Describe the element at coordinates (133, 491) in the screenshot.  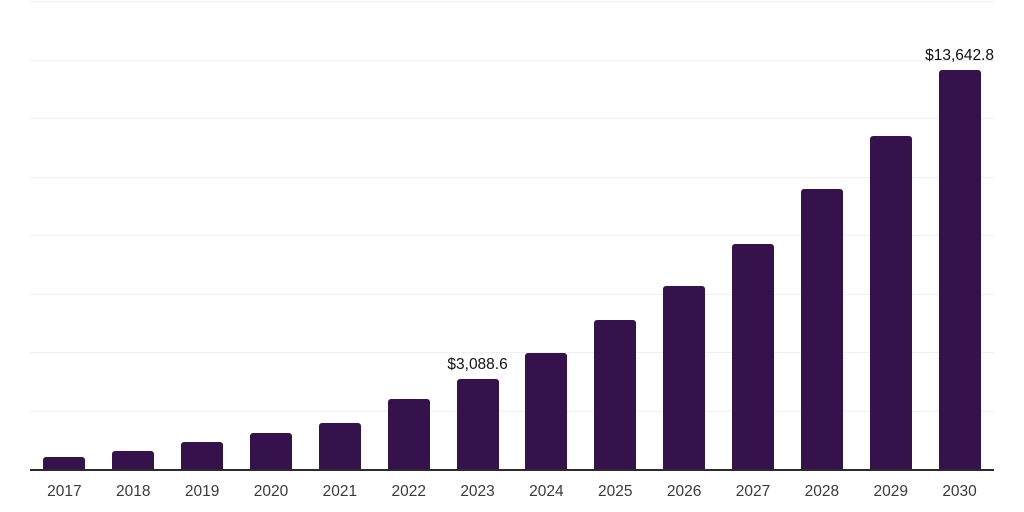
I see `x-tick-label-2018: 2018` at that location.